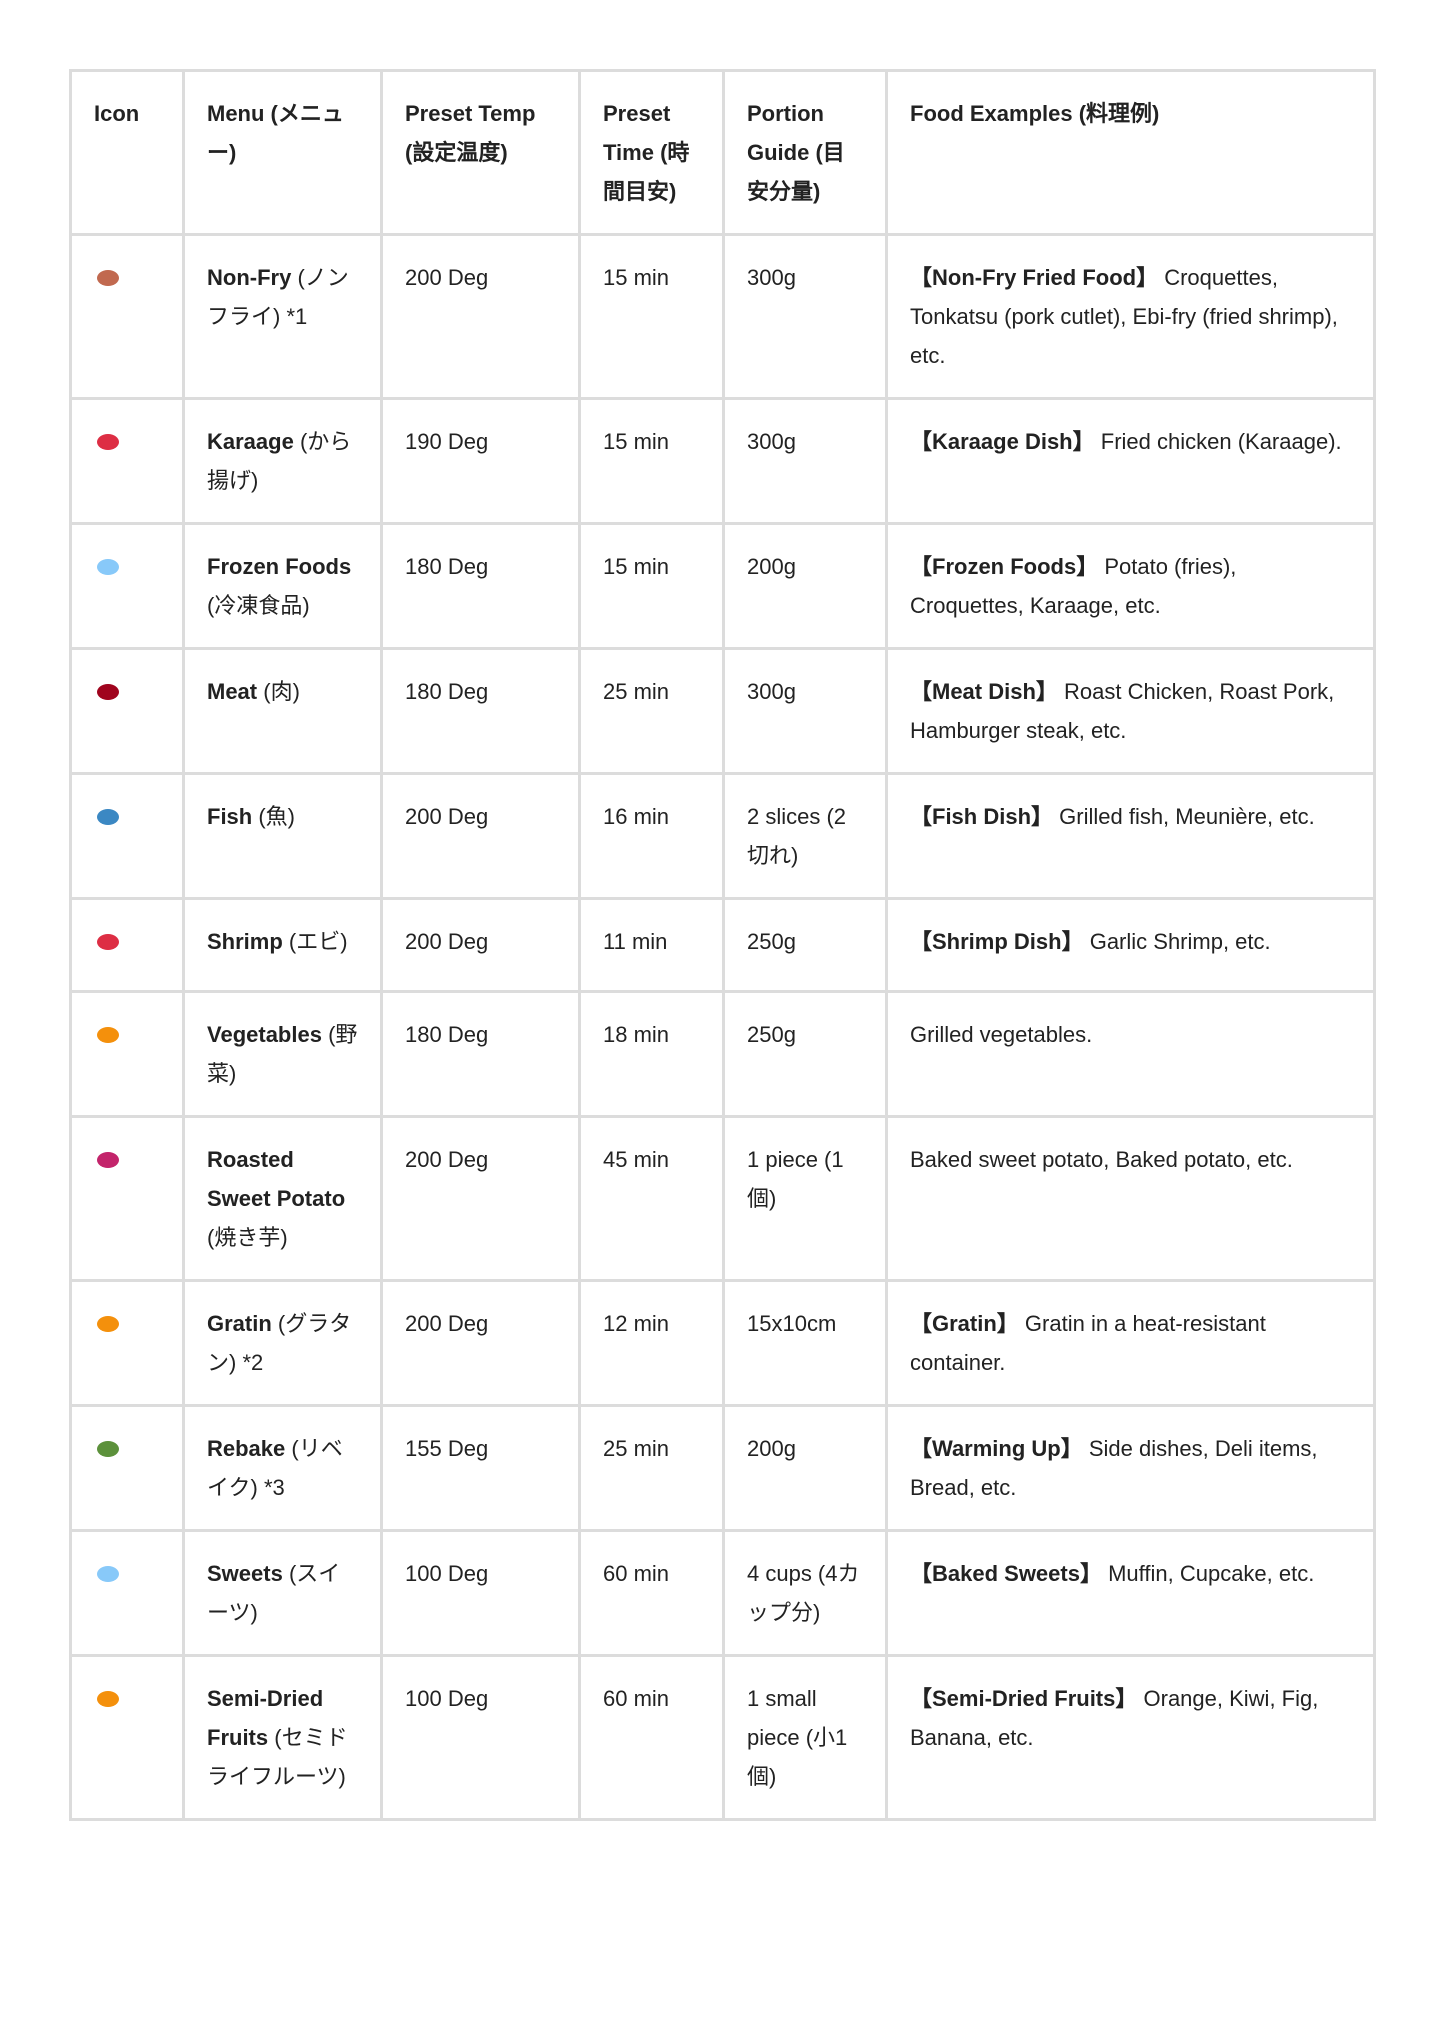 Image resolution: width=1445 pixels, height=2042 pixels. What do you see at coordinates (1130, 461) in the screenshot?
I see `examples-cell: 【Karaage Dish】 Fried chicken (Karaage).` at bounding box center [1130, 461].